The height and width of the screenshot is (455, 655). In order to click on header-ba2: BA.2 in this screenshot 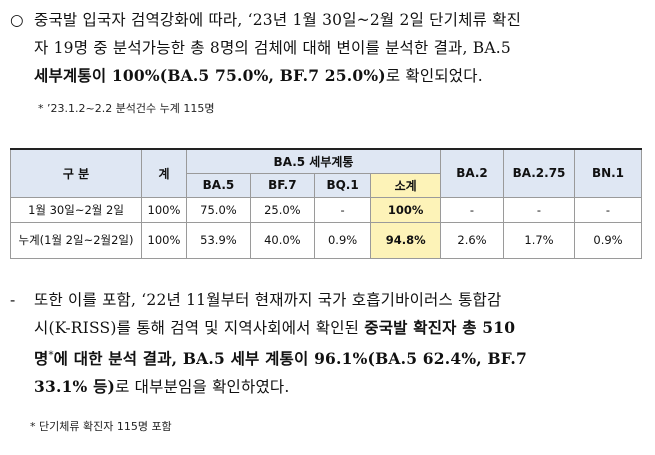, I will do `click(472, 173)`.